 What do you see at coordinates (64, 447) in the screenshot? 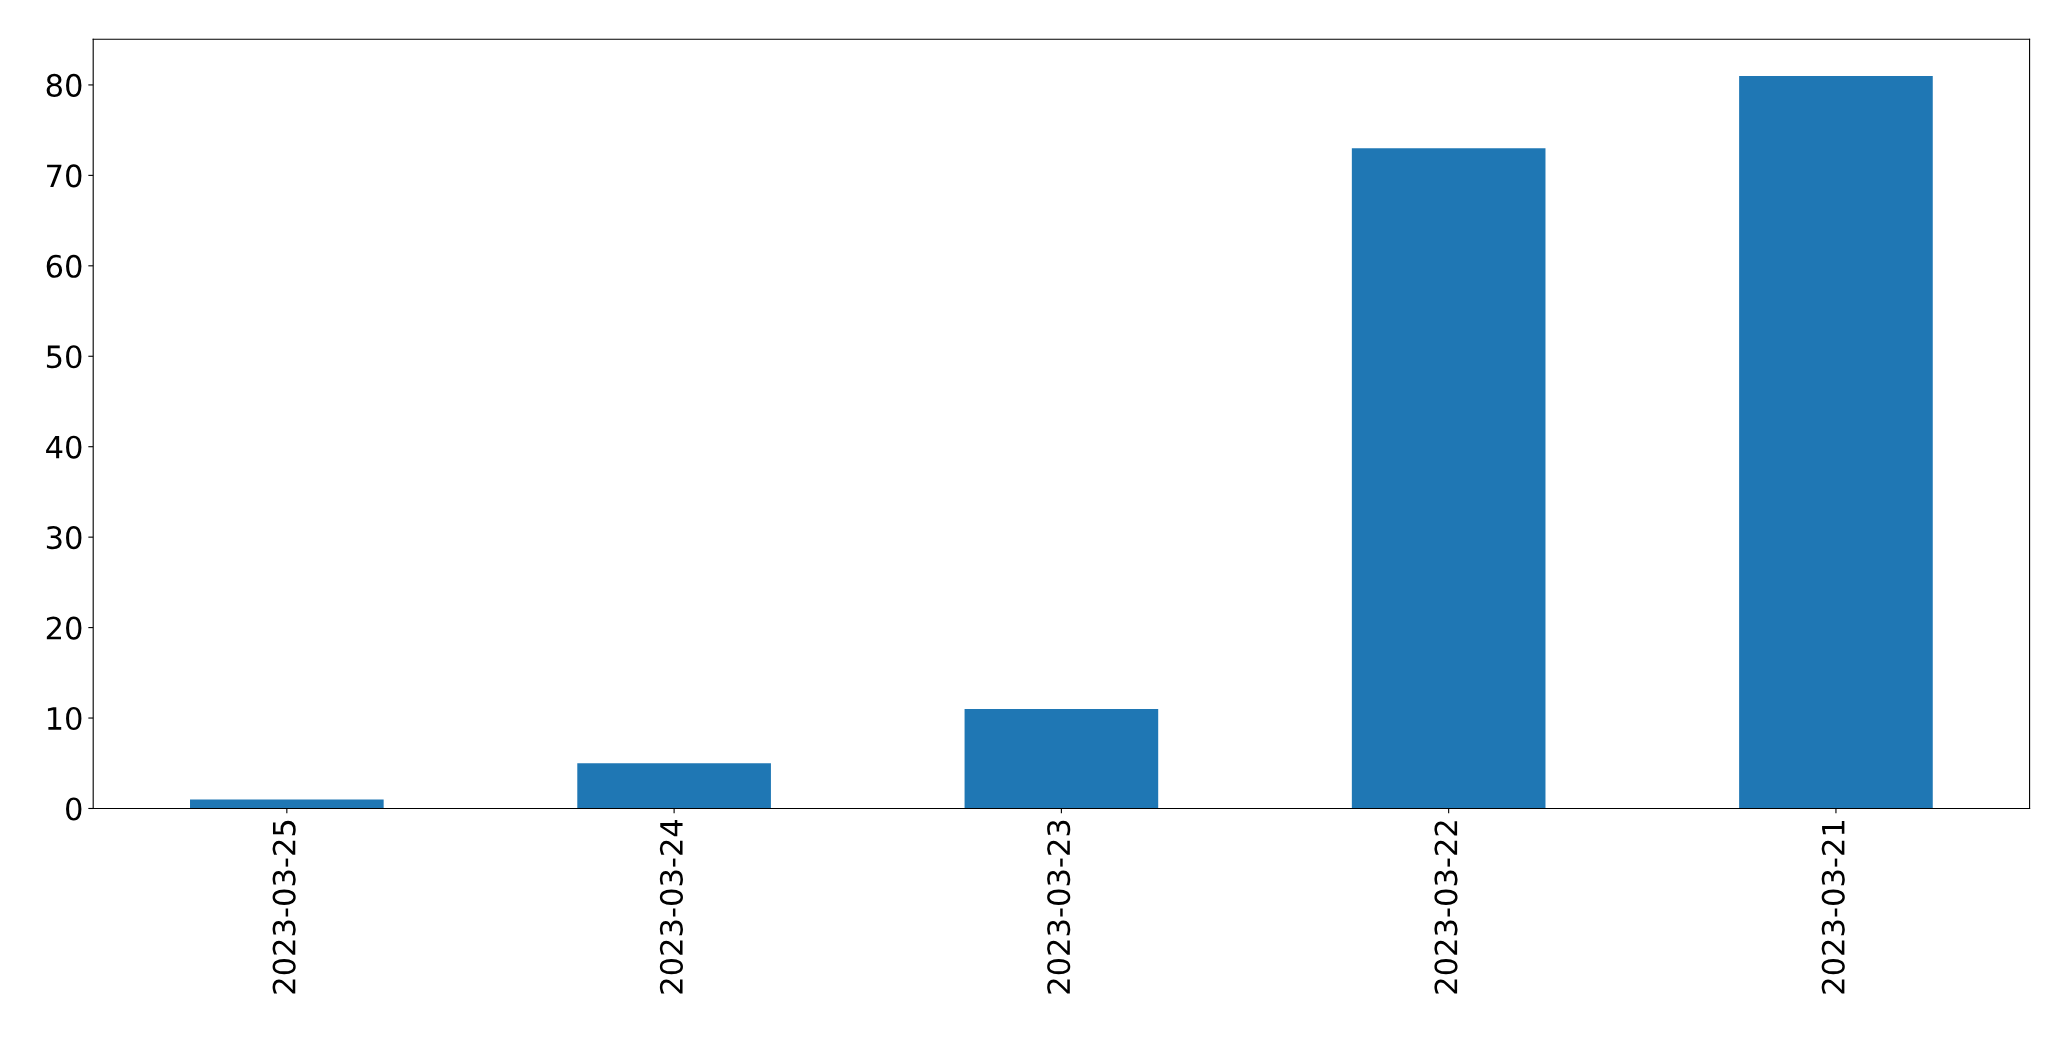
I see `y-tick-label: 40` at bounding box center [64, 447].